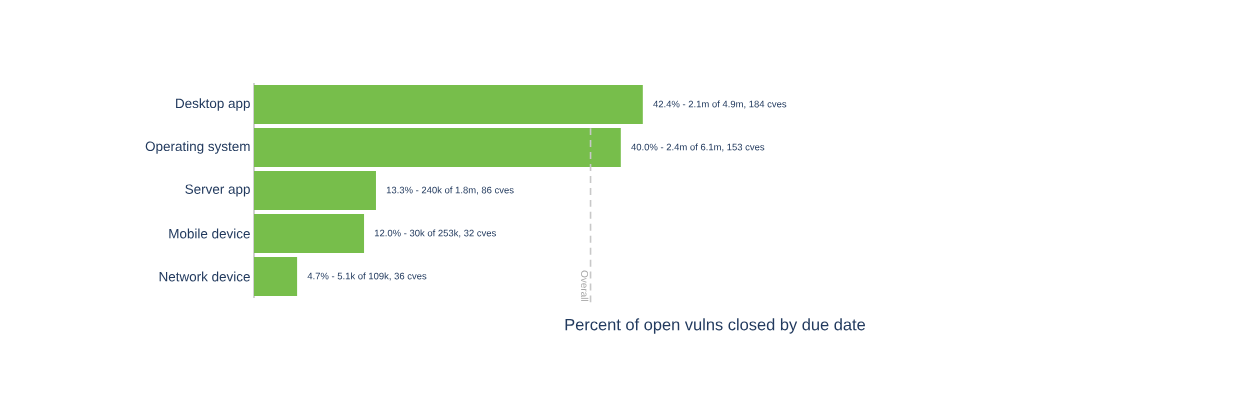  What do you see at coordinates (367, 276) in the screenshot?
I see `data-label: 4.7% - 5.1k of 109k, 36 cves` at bounding box center [367, 276].